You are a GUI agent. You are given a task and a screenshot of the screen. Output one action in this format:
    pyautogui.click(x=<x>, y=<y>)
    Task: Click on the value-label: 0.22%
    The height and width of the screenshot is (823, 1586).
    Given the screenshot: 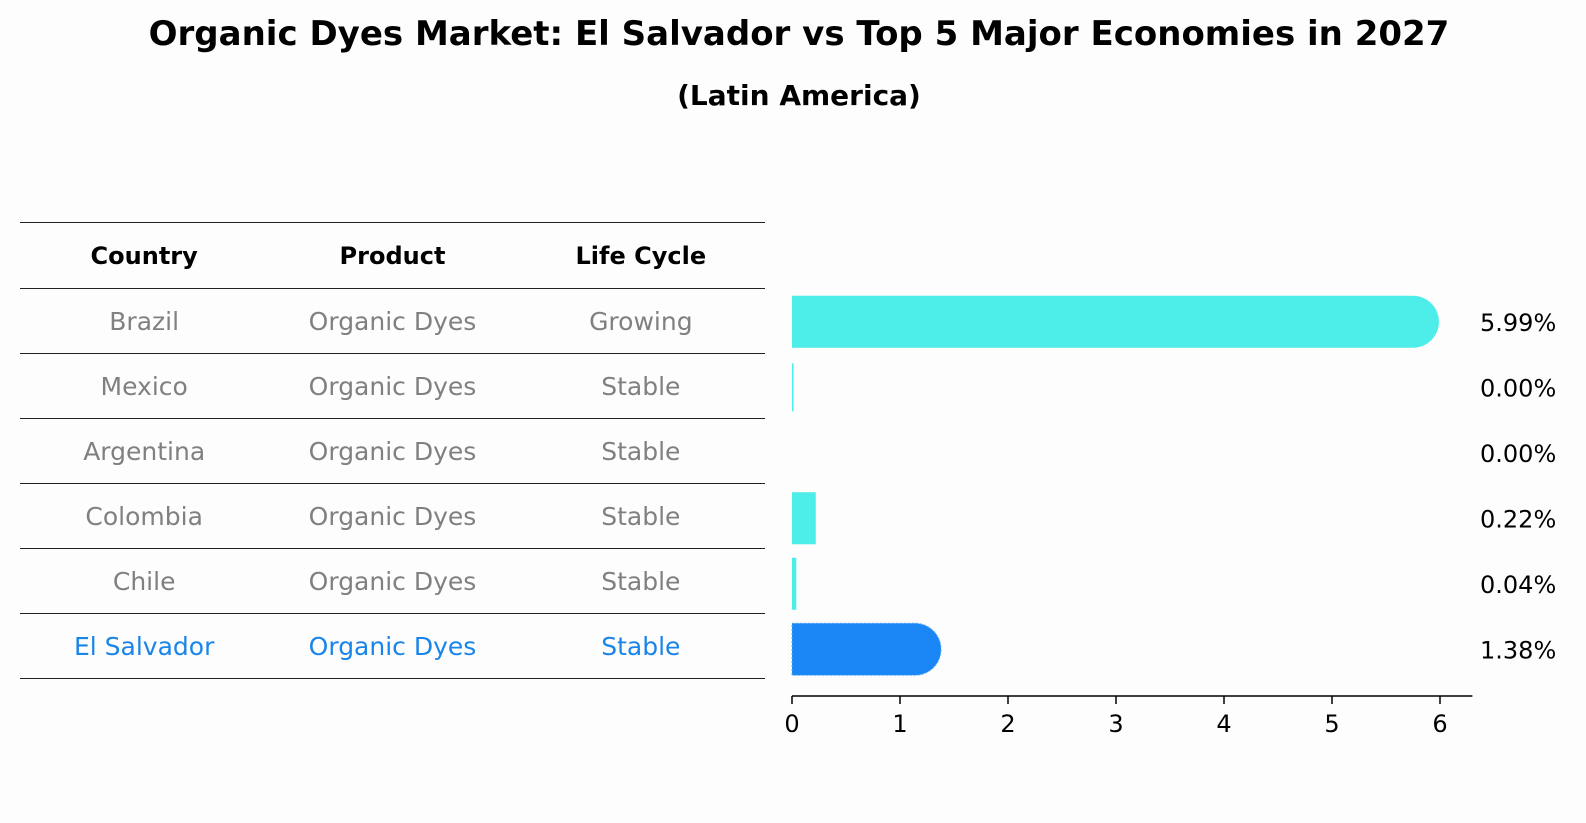 What is the action you would take?
    pyautogui.click(x=1518, y=519)
    